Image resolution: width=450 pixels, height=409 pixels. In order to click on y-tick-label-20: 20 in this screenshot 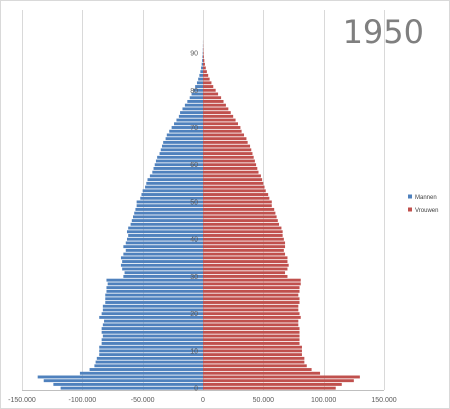, I will do `click(194, 314)`.